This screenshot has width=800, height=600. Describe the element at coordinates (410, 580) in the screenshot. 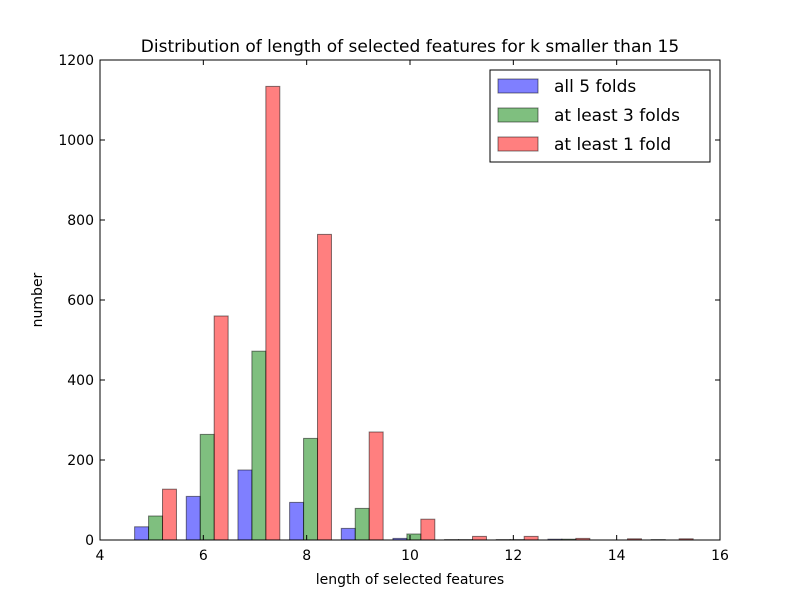

I see `x-axis-label: length of selected features` at that location.